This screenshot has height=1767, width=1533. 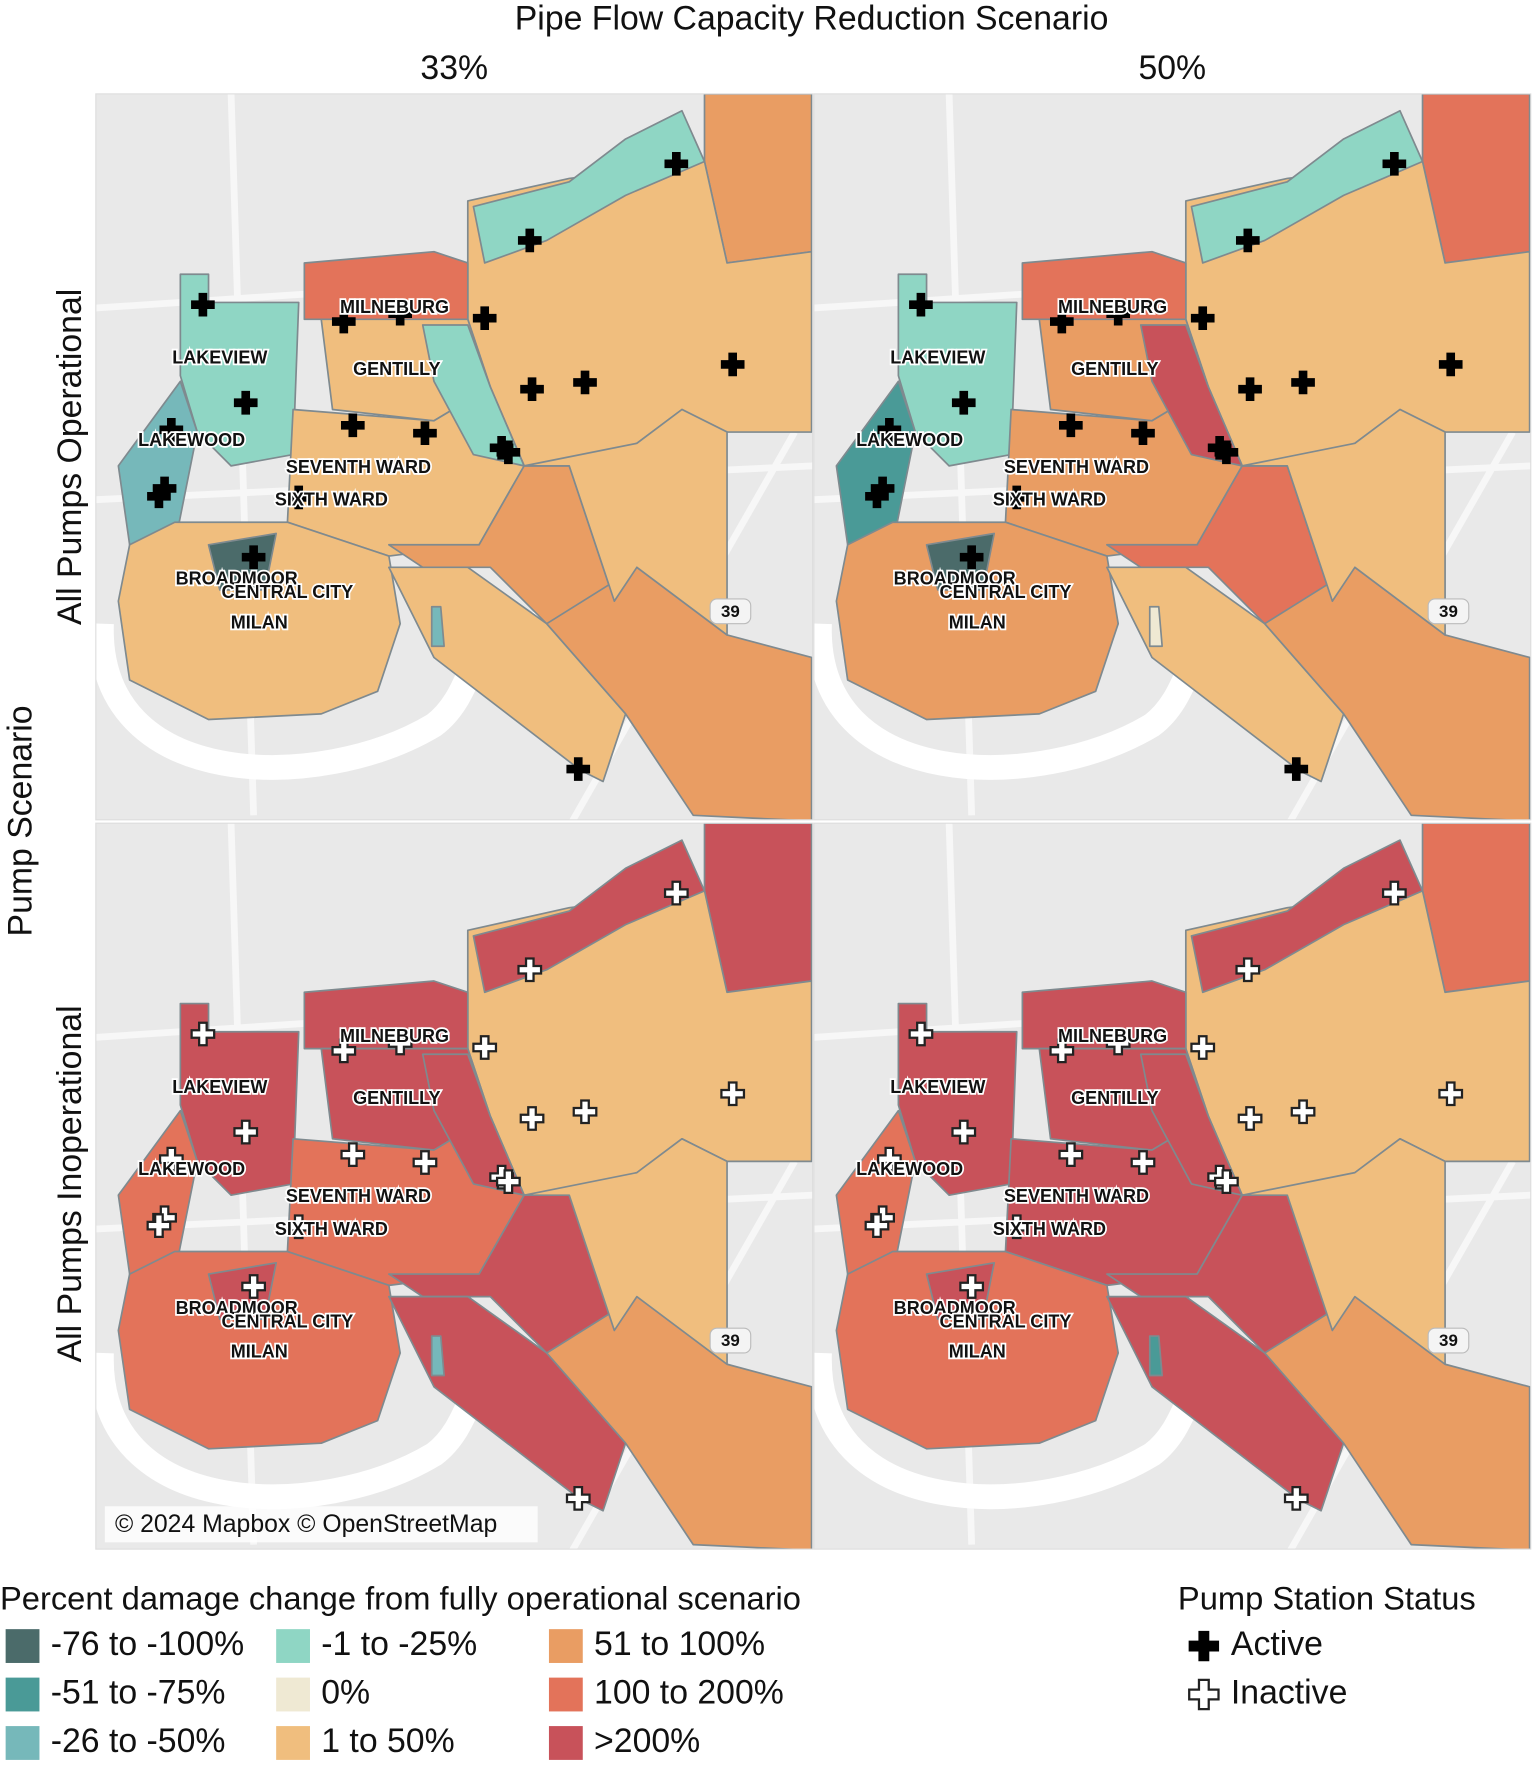 What do you see at coordinates (1277, 1644) in the screenshot?
I see `legend-label: Active` at bounding box center [1277, 1644].